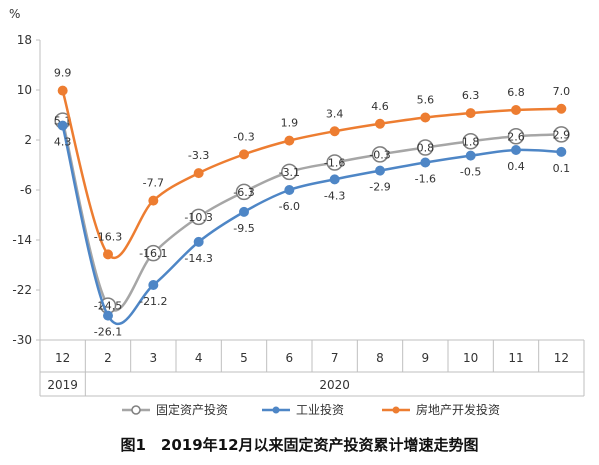 The image size is (599, 465). Describe the element at coordinates (380, 358) in the screenshot. I see `x-tick-label: 8` at that location.